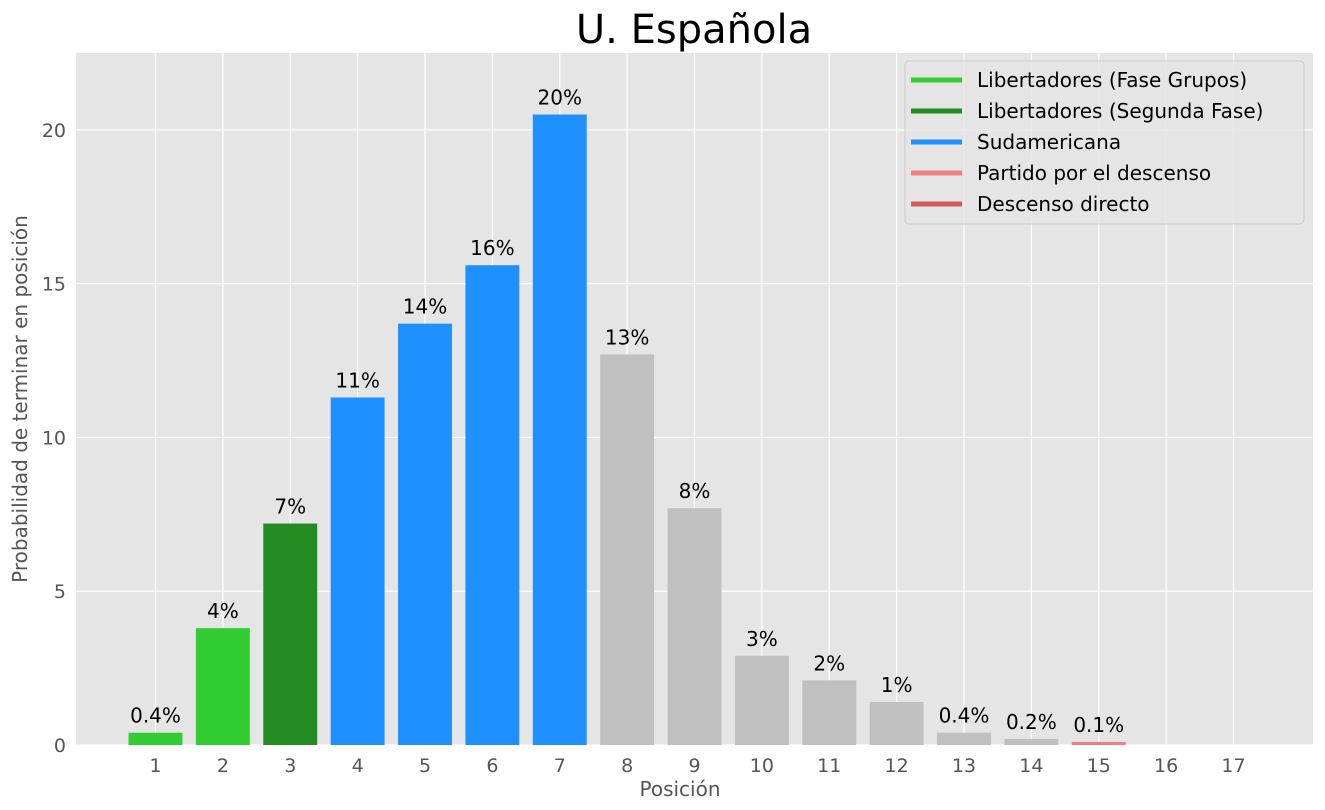 The image size is (1325, 810). What do you see at coordinates (20, 399) in the screenshot?
I see `y-axis-label: Probabilidad de terminar en posición` at bounding box center [20, 399].